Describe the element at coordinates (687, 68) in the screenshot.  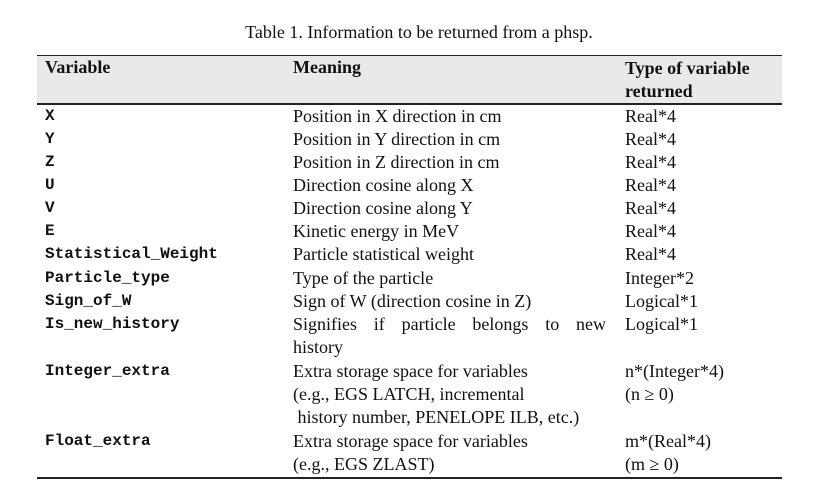
I see `header-type-line1: Type of variable` at that location.